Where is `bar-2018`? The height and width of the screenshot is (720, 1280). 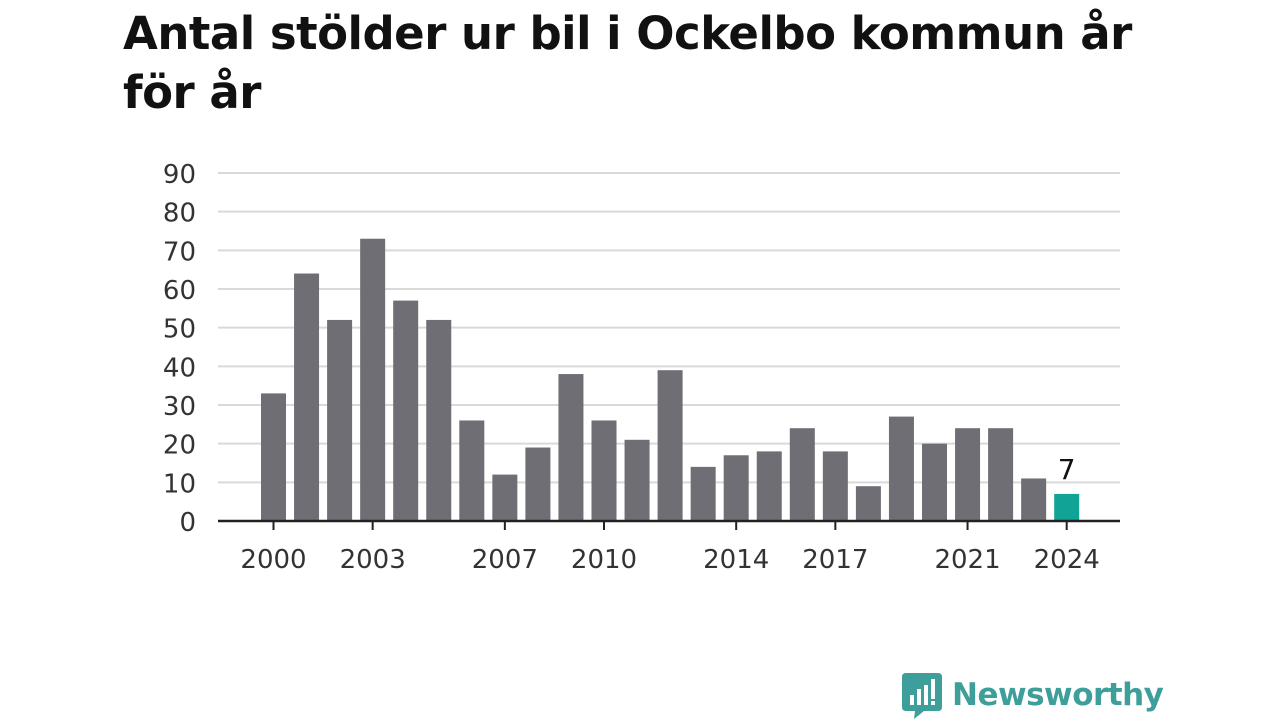
bar-2018 is located at coordinates (868, 503).